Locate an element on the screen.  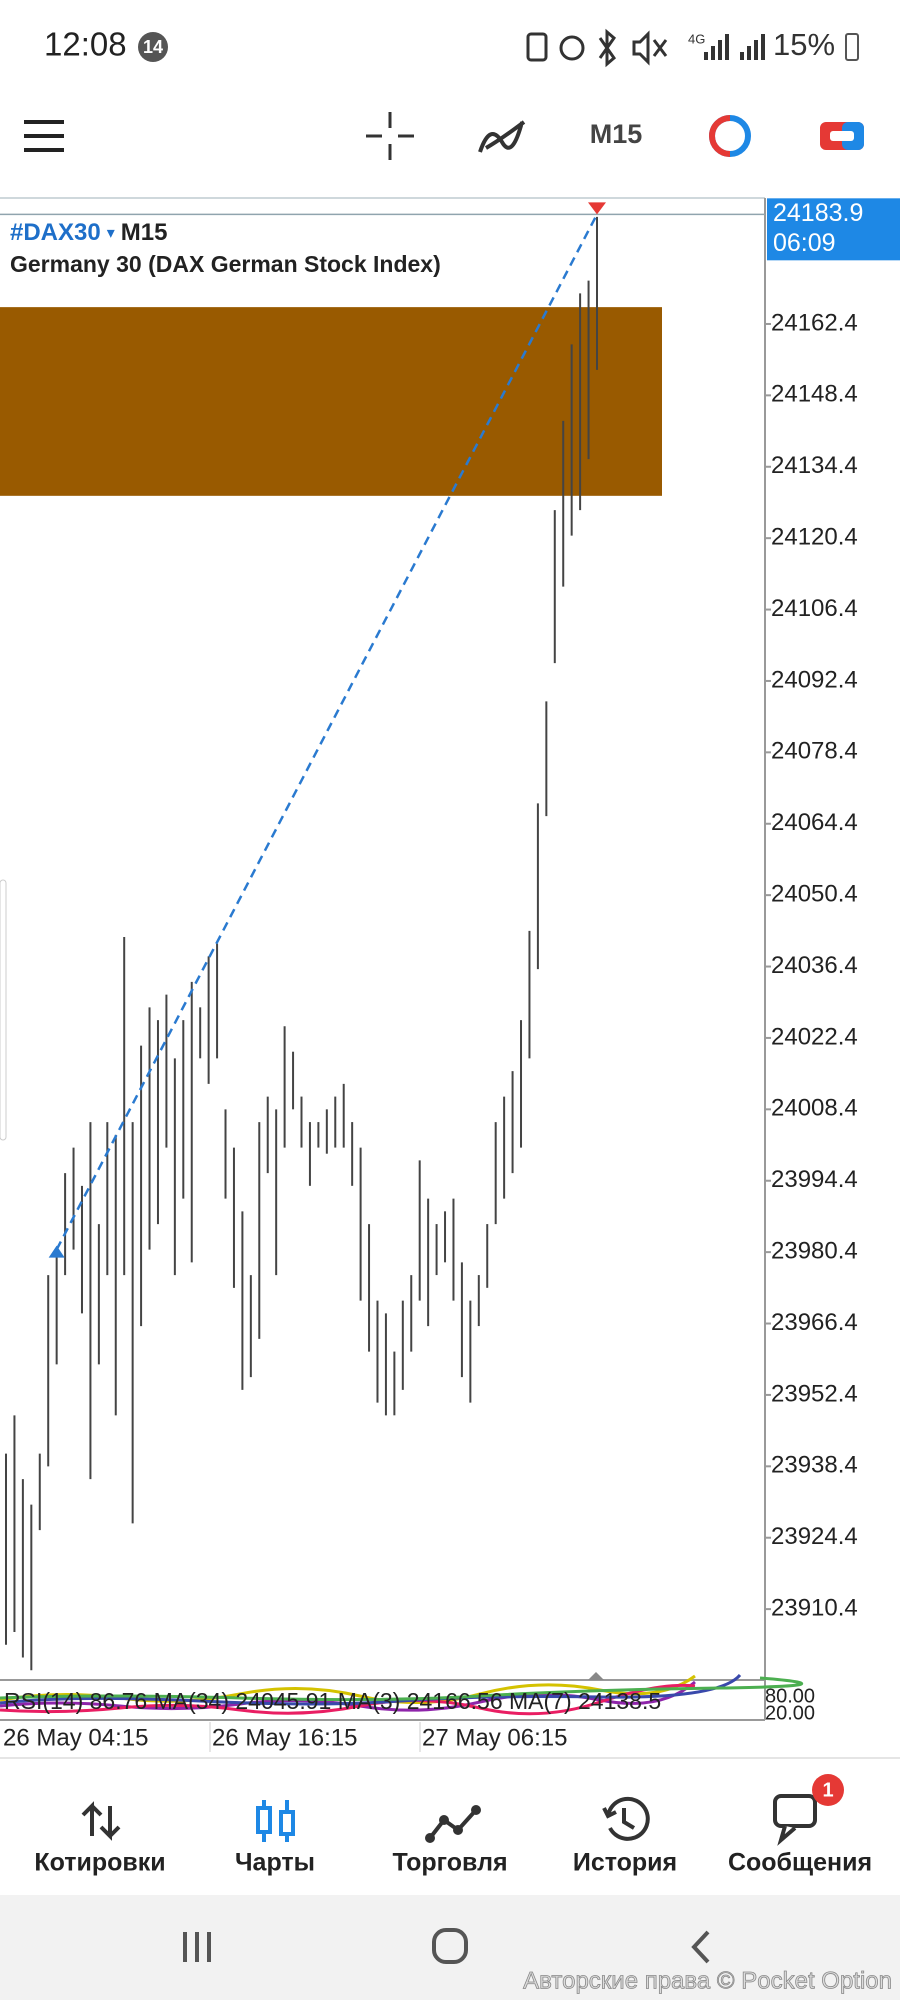
y-tick-label: 23938.4 is located at coordinates (814, 1465).